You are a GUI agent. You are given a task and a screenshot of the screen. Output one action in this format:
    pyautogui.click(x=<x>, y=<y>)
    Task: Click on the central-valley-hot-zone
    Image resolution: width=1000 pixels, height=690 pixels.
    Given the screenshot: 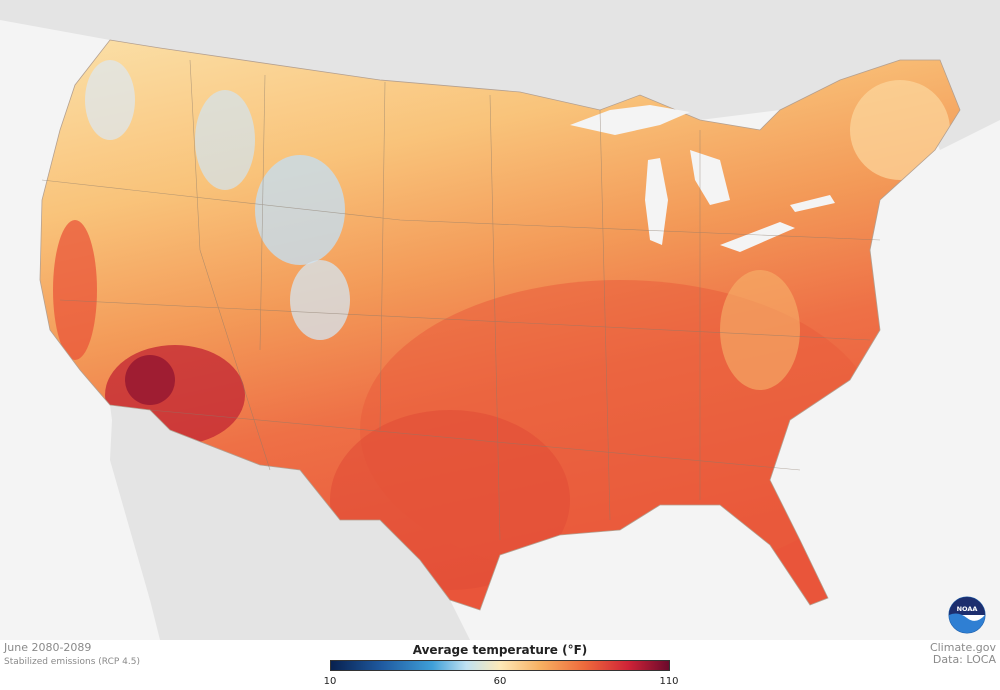 What is the action you would take?
    pyautogui.click(x=75, y=290)
    